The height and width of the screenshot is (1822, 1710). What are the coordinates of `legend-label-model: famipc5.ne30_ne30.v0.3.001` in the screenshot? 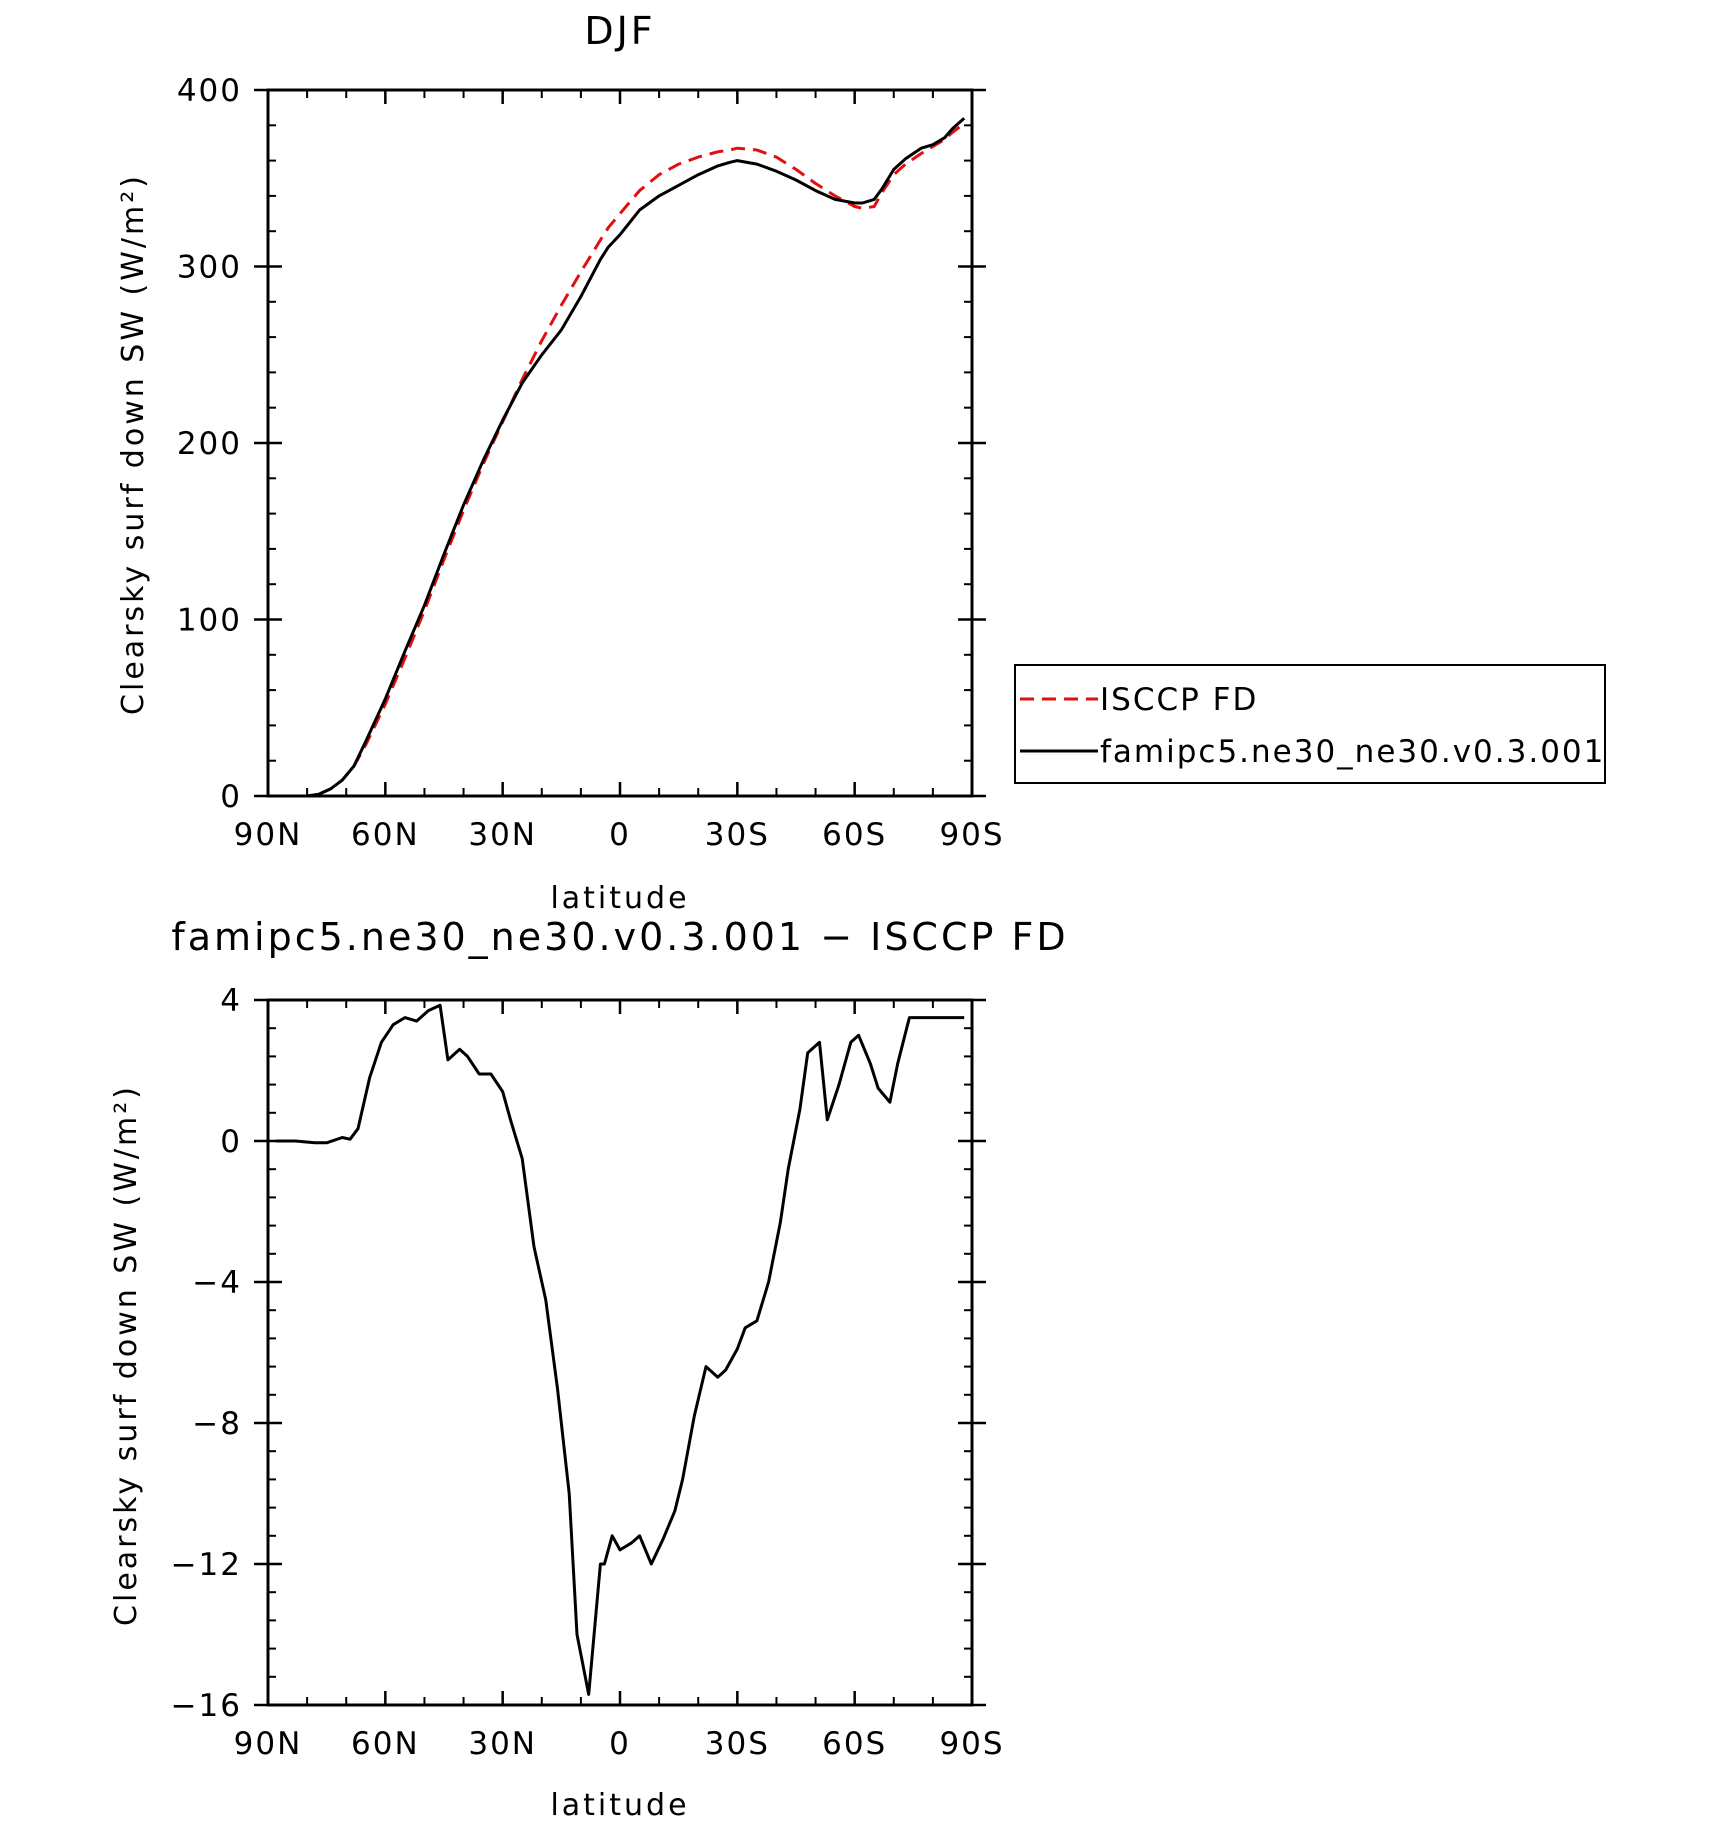 It's located at (1352, 752).